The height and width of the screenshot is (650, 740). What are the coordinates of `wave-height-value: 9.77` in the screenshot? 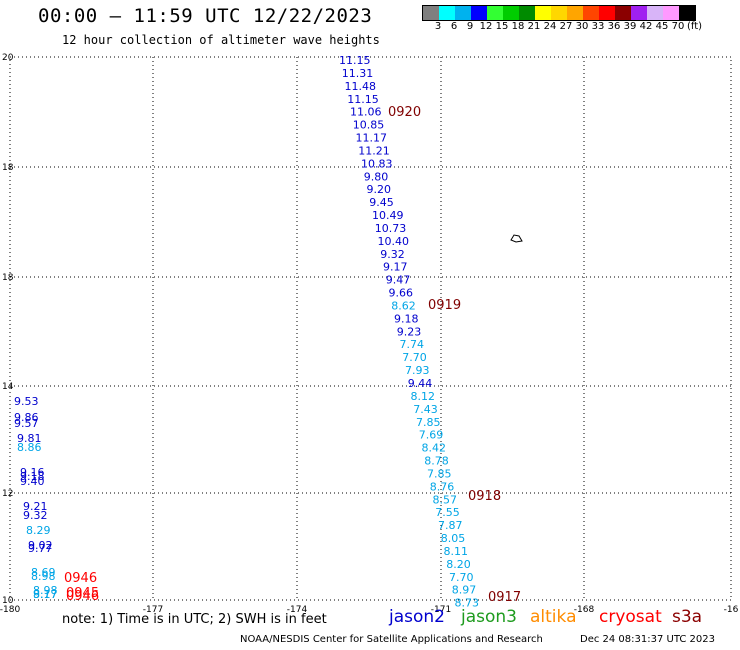 It's located at (40, 548).